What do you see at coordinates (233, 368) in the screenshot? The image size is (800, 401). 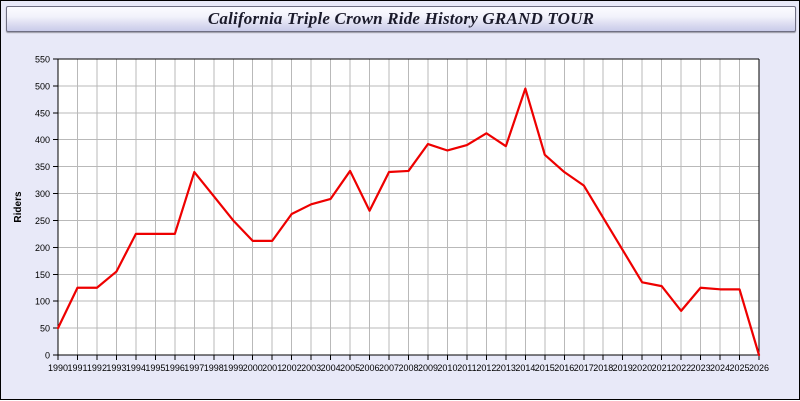 I see `x-tick-label: 1999` at bounding box center [233, 368].